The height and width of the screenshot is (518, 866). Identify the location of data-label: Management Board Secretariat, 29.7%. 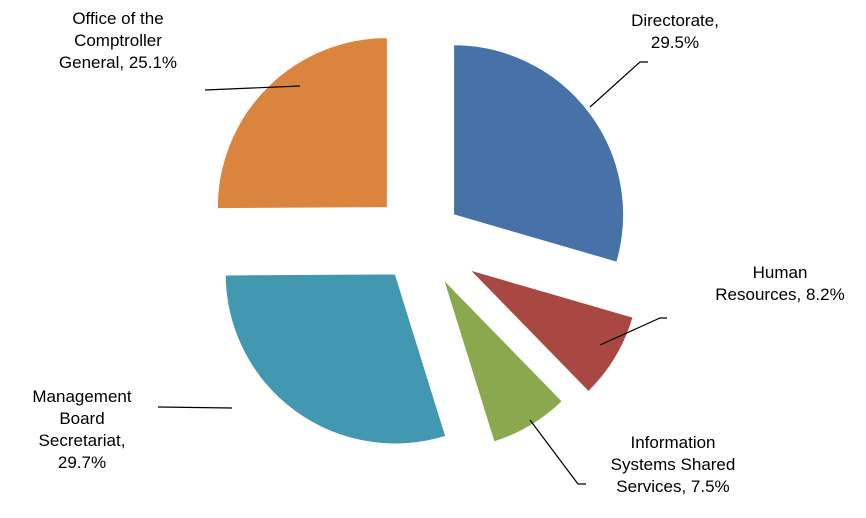
(82, 429).